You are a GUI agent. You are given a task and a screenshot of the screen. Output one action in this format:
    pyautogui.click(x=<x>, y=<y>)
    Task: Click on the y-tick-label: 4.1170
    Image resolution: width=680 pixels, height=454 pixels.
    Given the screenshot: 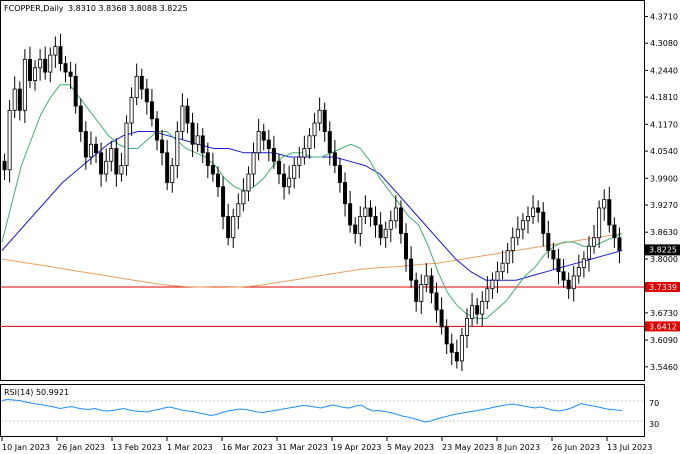 What is the action you would take?
    pyautogui.click(x=664, y=124)
    